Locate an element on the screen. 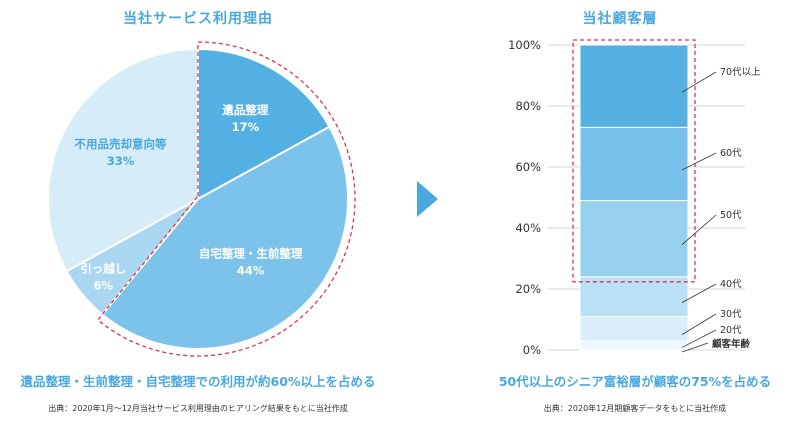 The height and width of the screenshot is (425, 794). pie-slice-value: 17% is located at coordinates (246, 127).